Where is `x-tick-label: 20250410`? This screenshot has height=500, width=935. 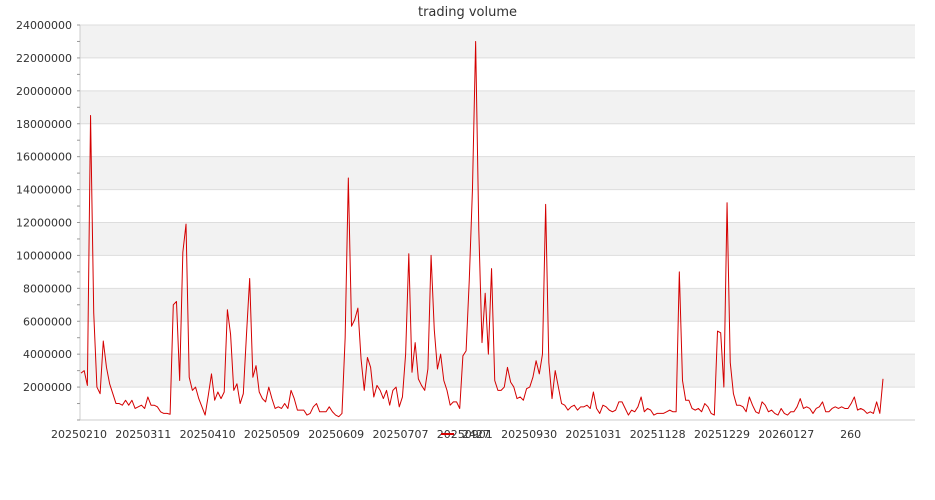 x-tick-label: 20250410 is located at coordinates (208, 434).